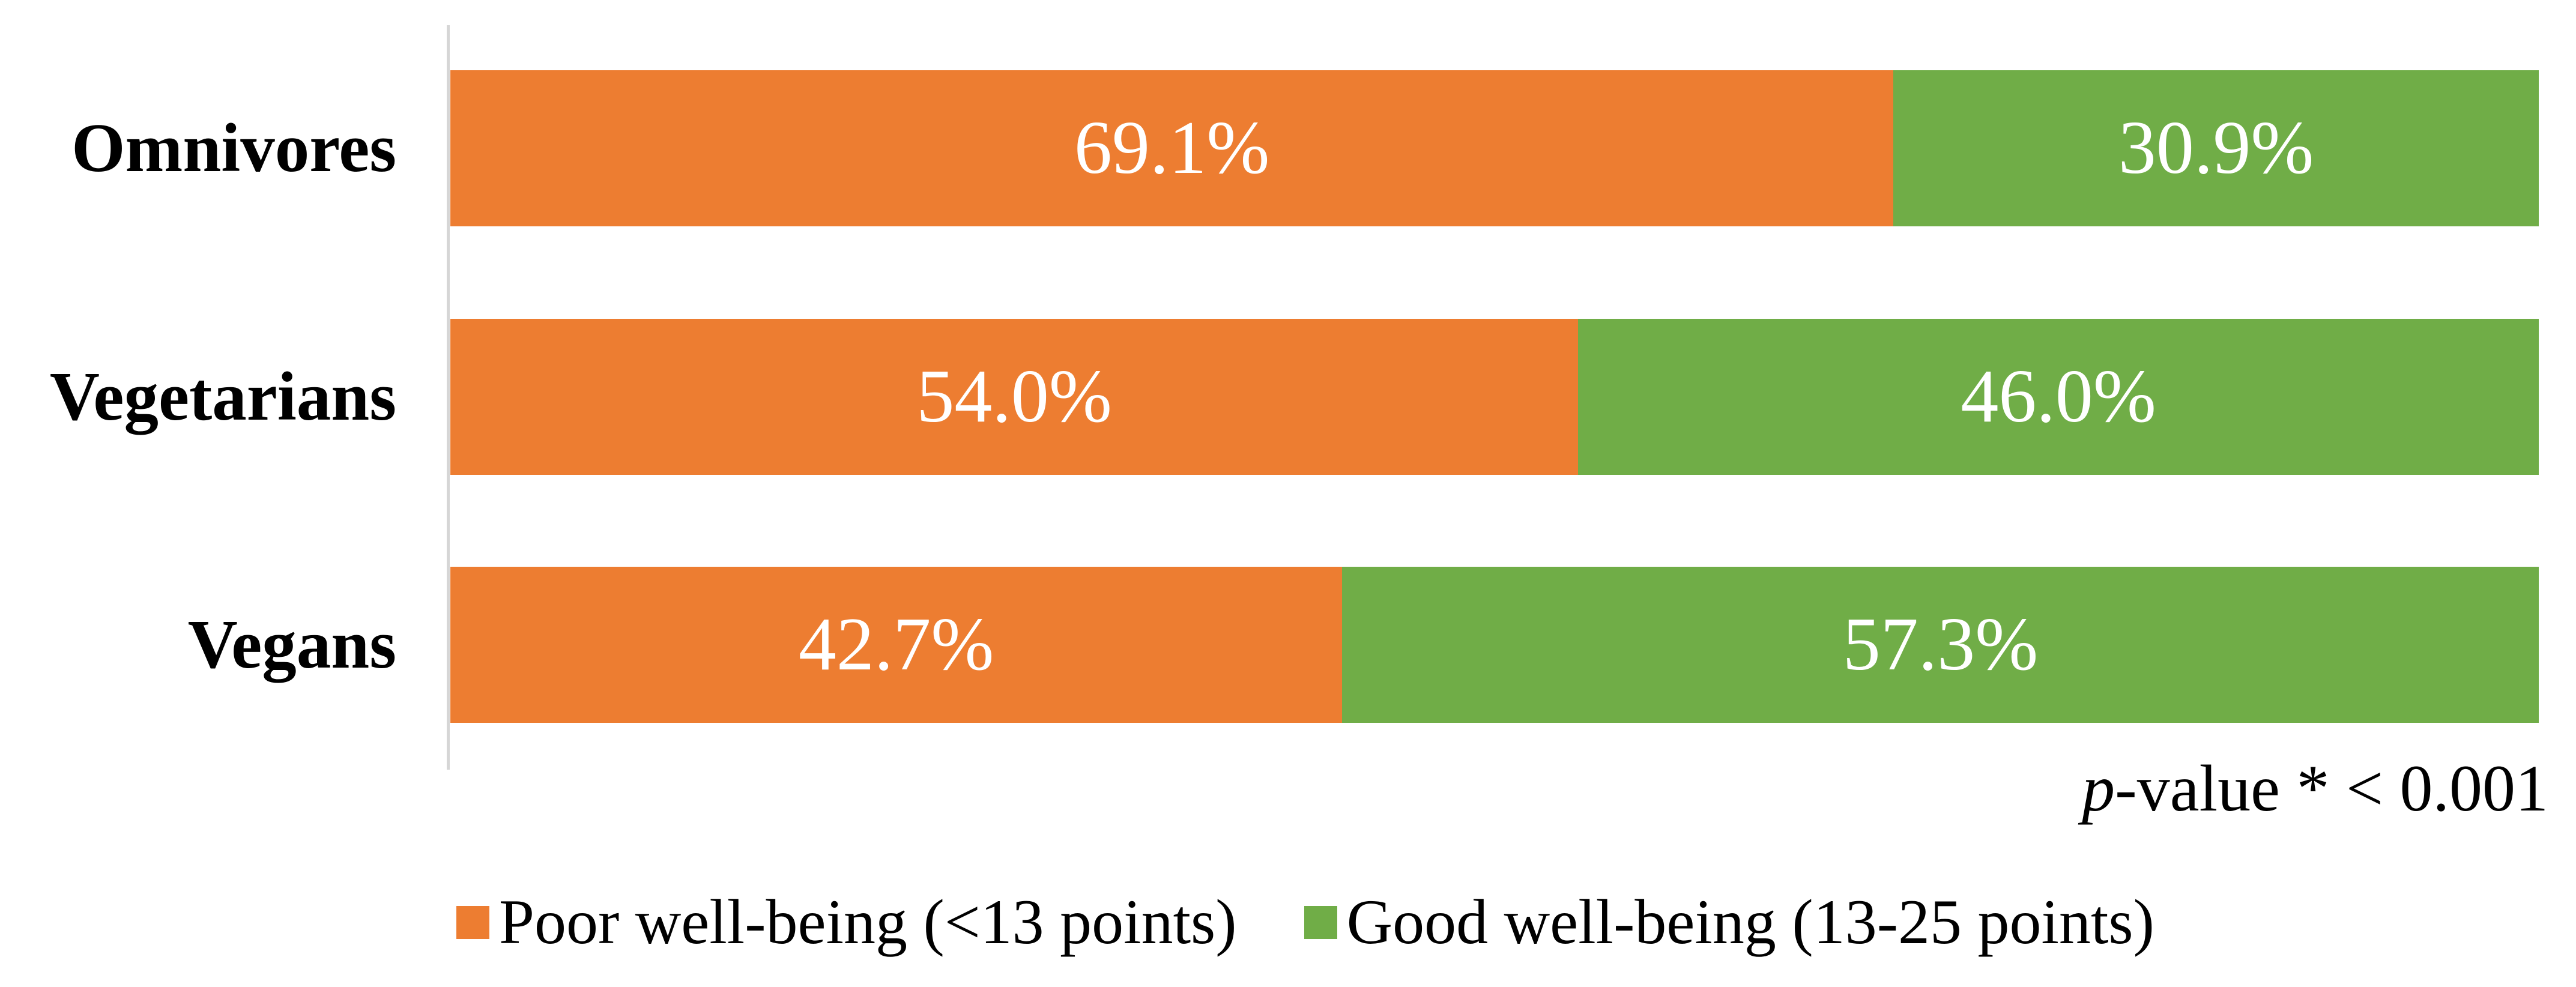  I want to click on p-value-text: -value * < 0.001, so click(2331, 788).